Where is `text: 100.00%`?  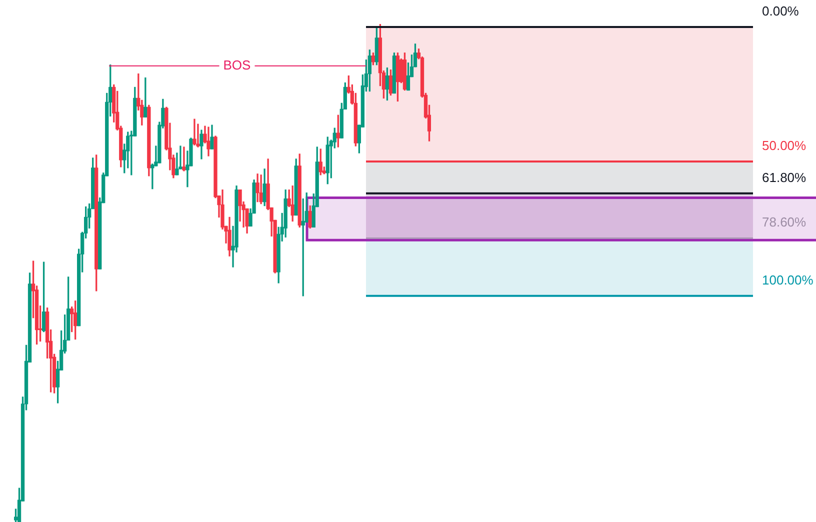
text: 100.00% is located at coordinates (788, 280).